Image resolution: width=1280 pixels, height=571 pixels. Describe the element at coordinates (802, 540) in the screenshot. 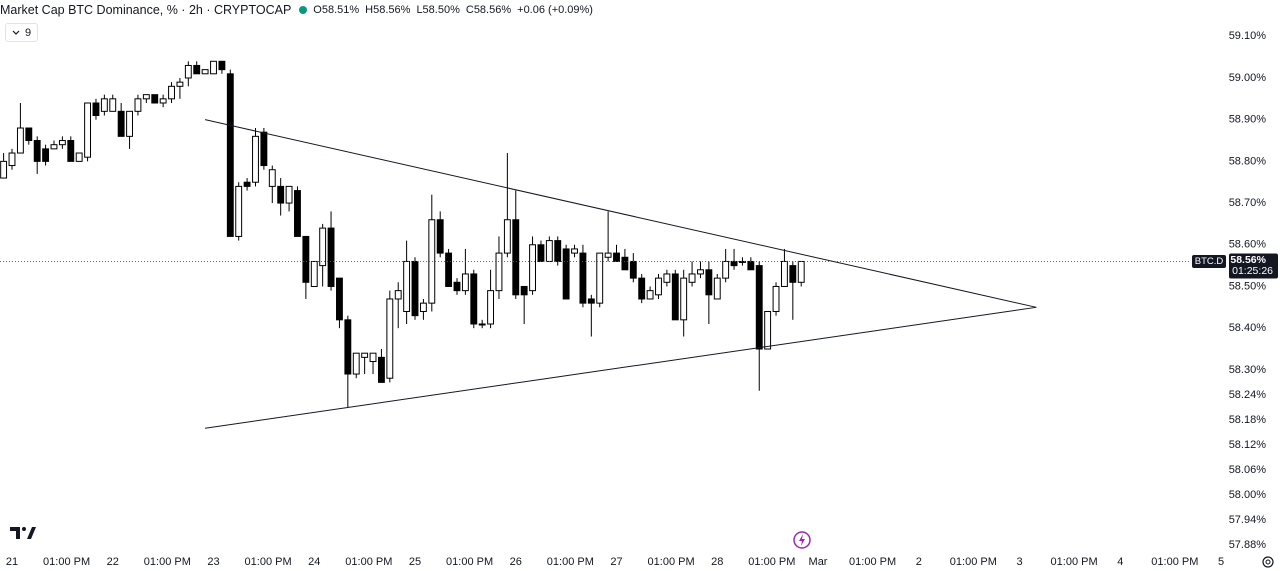

I see `lightning-icon` at that location.